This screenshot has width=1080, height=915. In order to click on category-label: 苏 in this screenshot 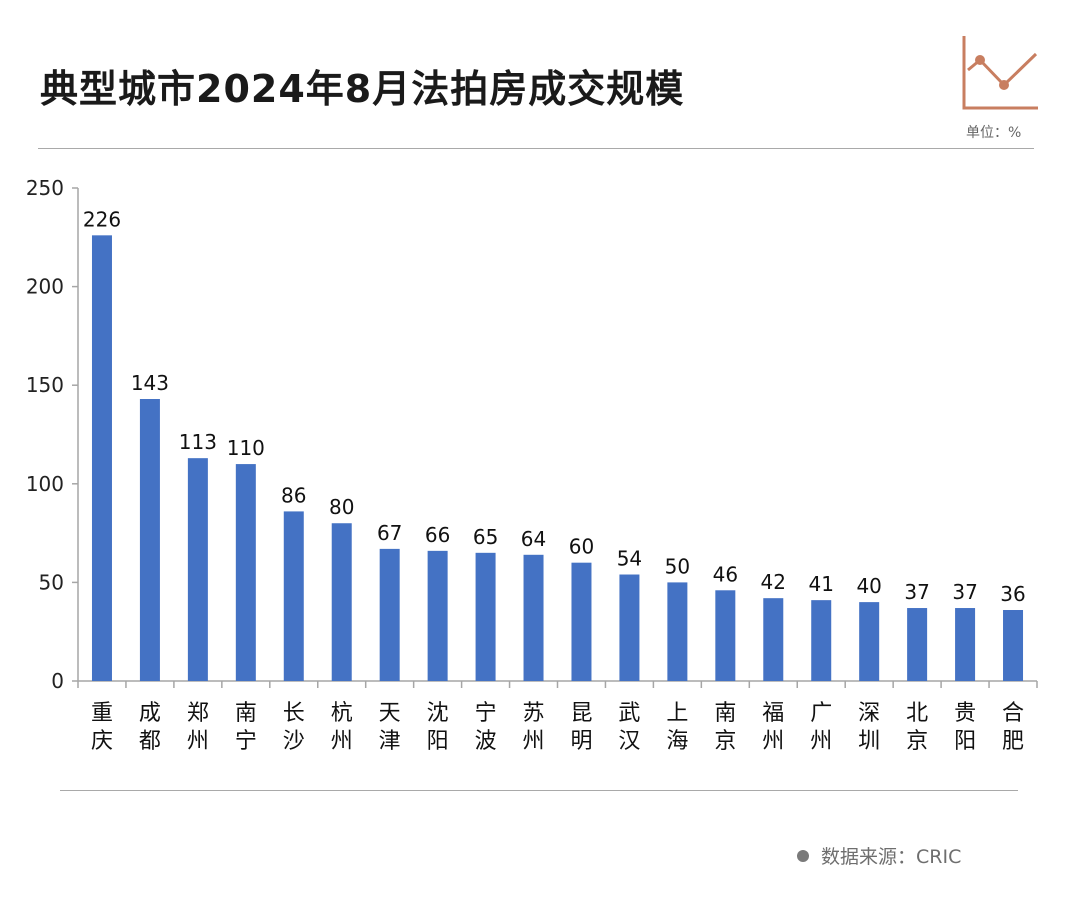, I will do `click(534, 713)`.